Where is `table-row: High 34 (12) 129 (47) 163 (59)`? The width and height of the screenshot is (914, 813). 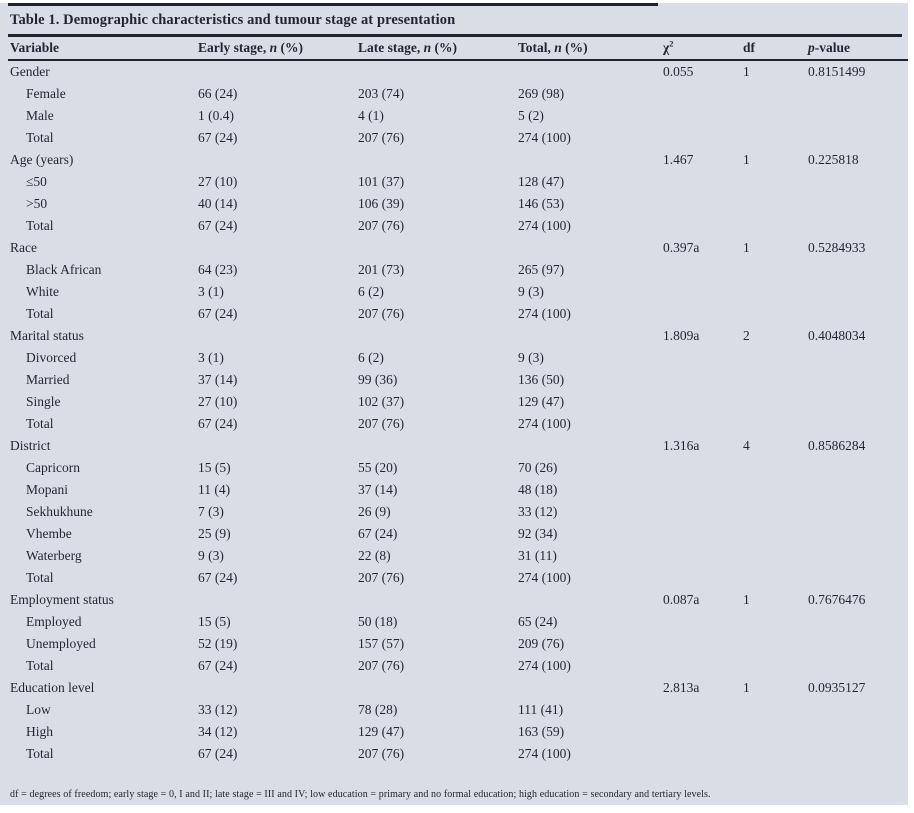
table-row: High 34 (12) 129 (47) 163 (59) is located at coordinates (458, 732).